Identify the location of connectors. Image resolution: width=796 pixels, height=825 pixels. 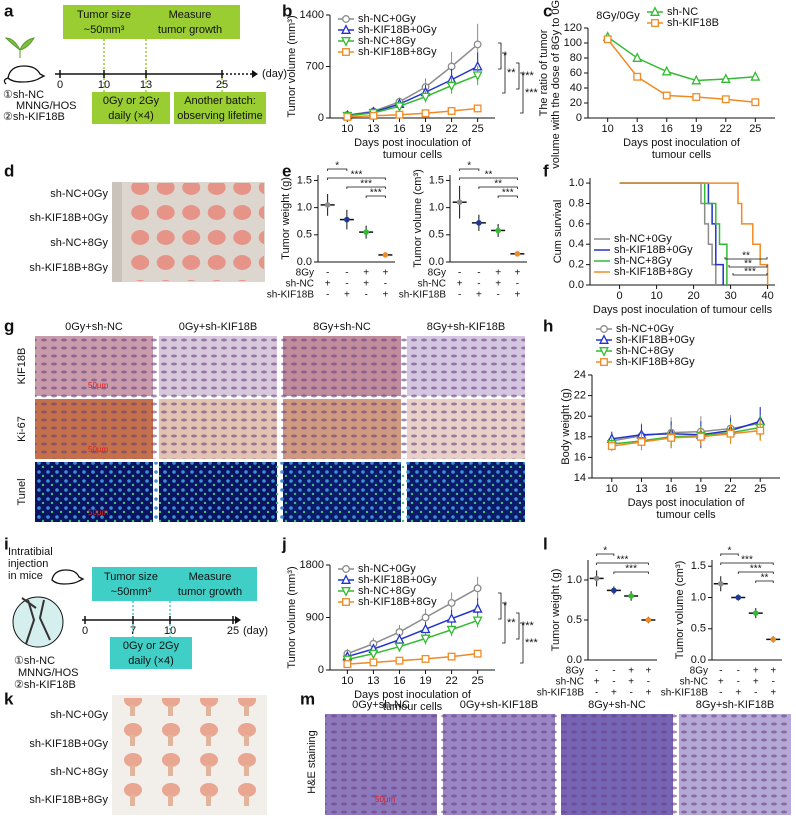
(151, 619).